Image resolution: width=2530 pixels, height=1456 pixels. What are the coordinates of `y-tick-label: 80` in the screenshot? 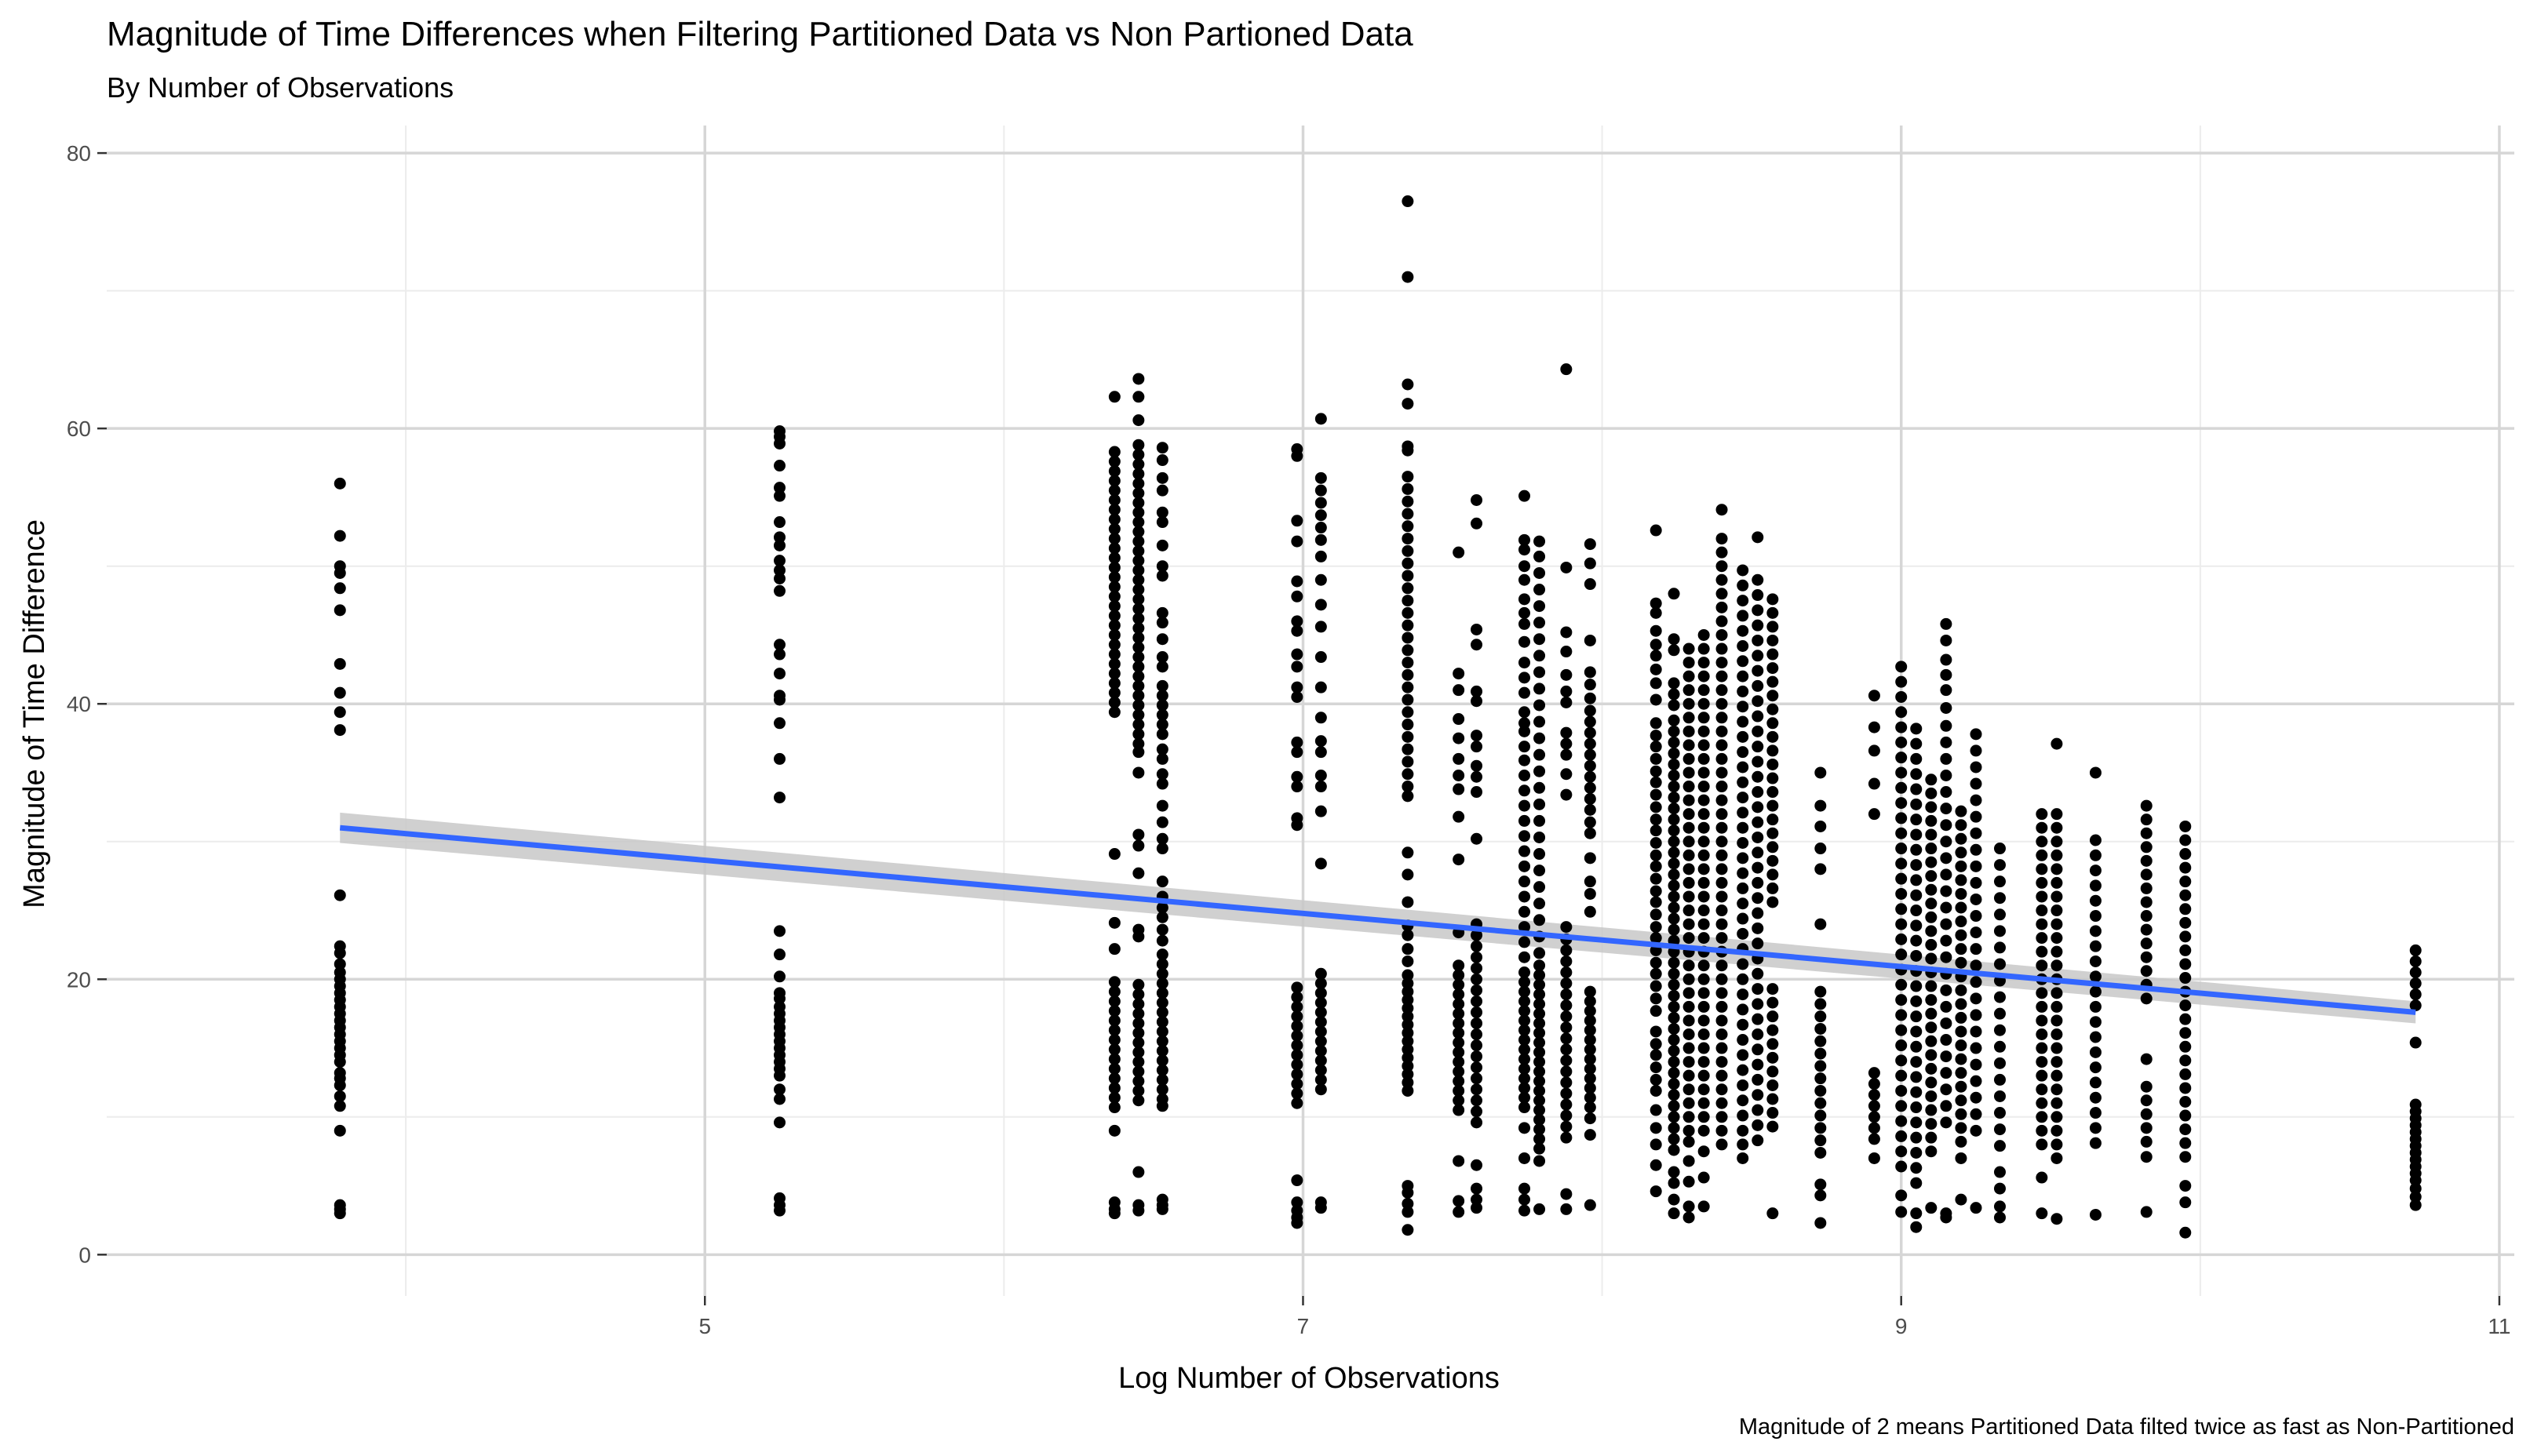 It's located at (79, 153).